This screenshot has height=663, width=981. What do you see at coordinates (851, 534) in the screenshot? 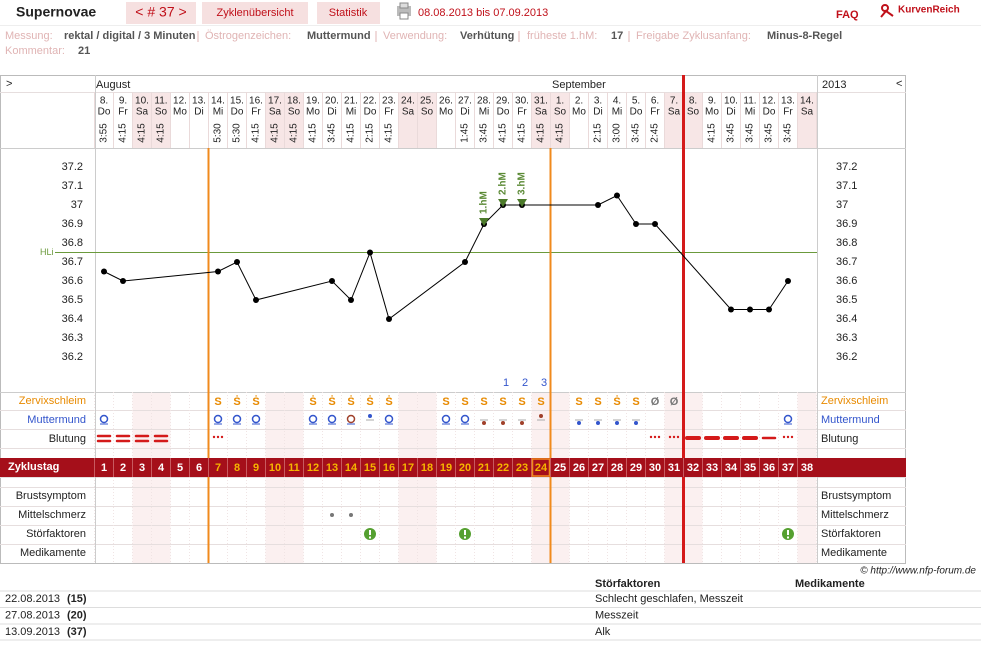
I see `row-label-right: Störfaktoren` at bounding box center [851, 534].